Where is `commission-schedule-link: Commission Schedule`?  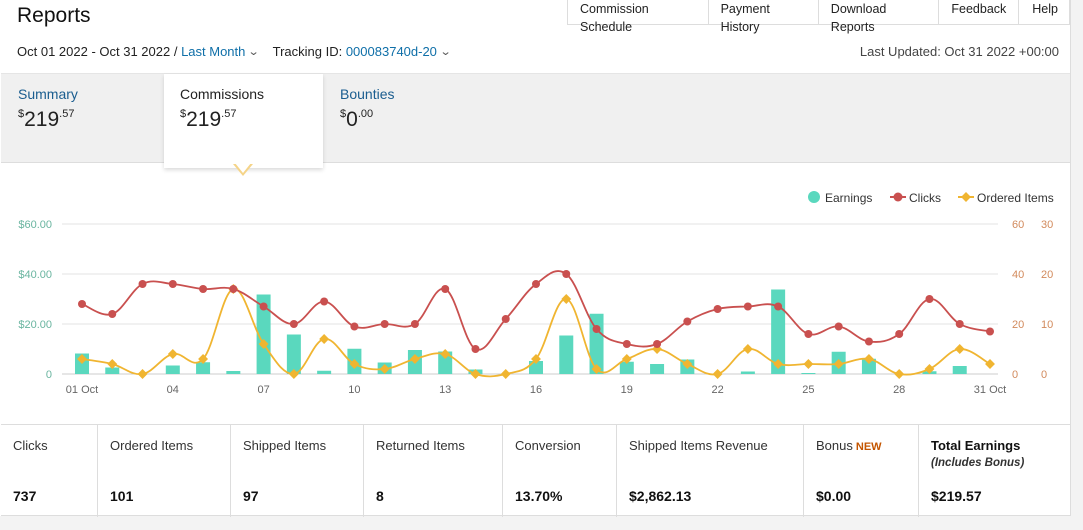 commission-schedule-link: Commission Schedule is located at coordinates (638, 17).